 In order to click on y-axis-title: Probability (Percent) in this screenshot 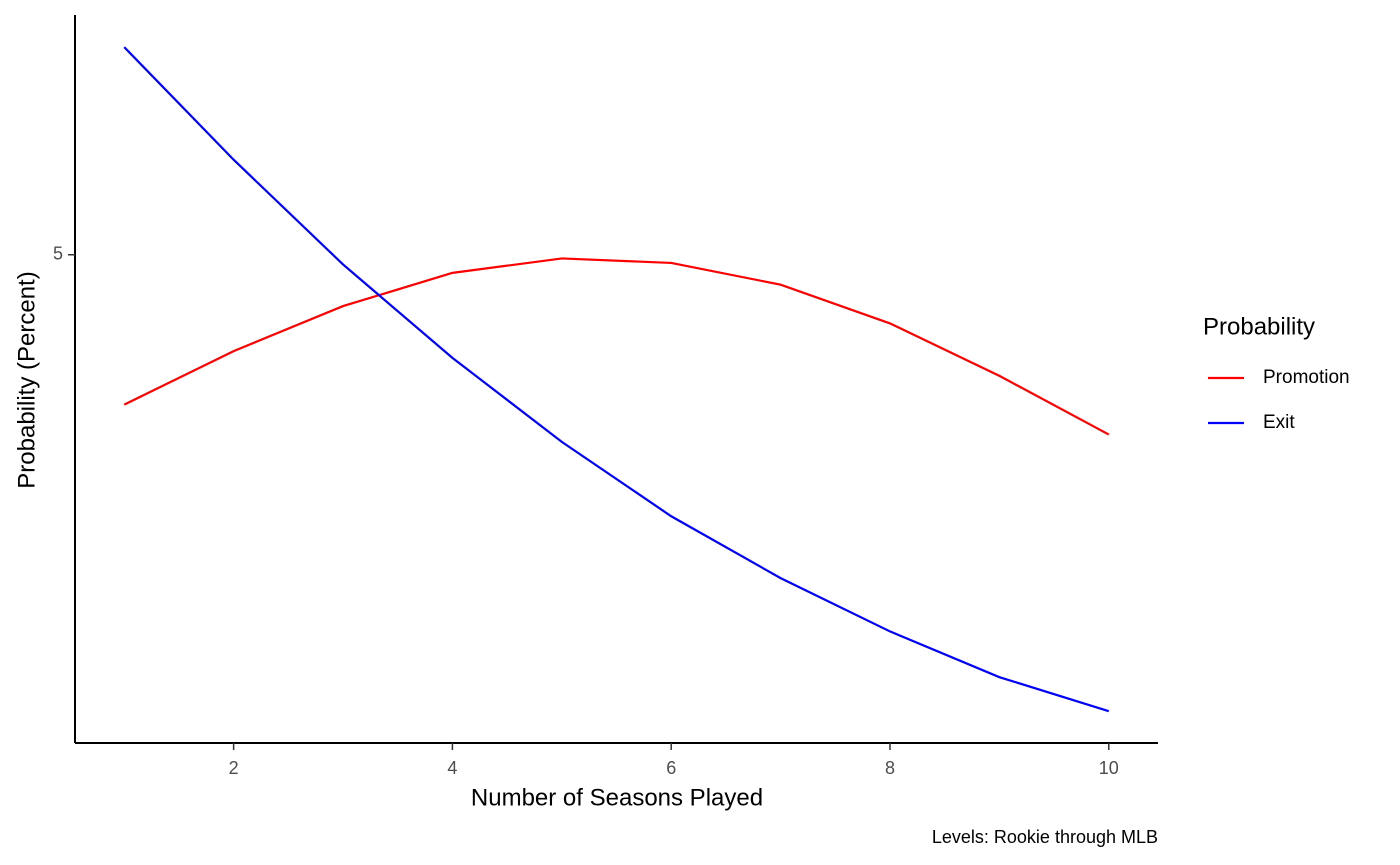, I will do `click(26, 379)`.